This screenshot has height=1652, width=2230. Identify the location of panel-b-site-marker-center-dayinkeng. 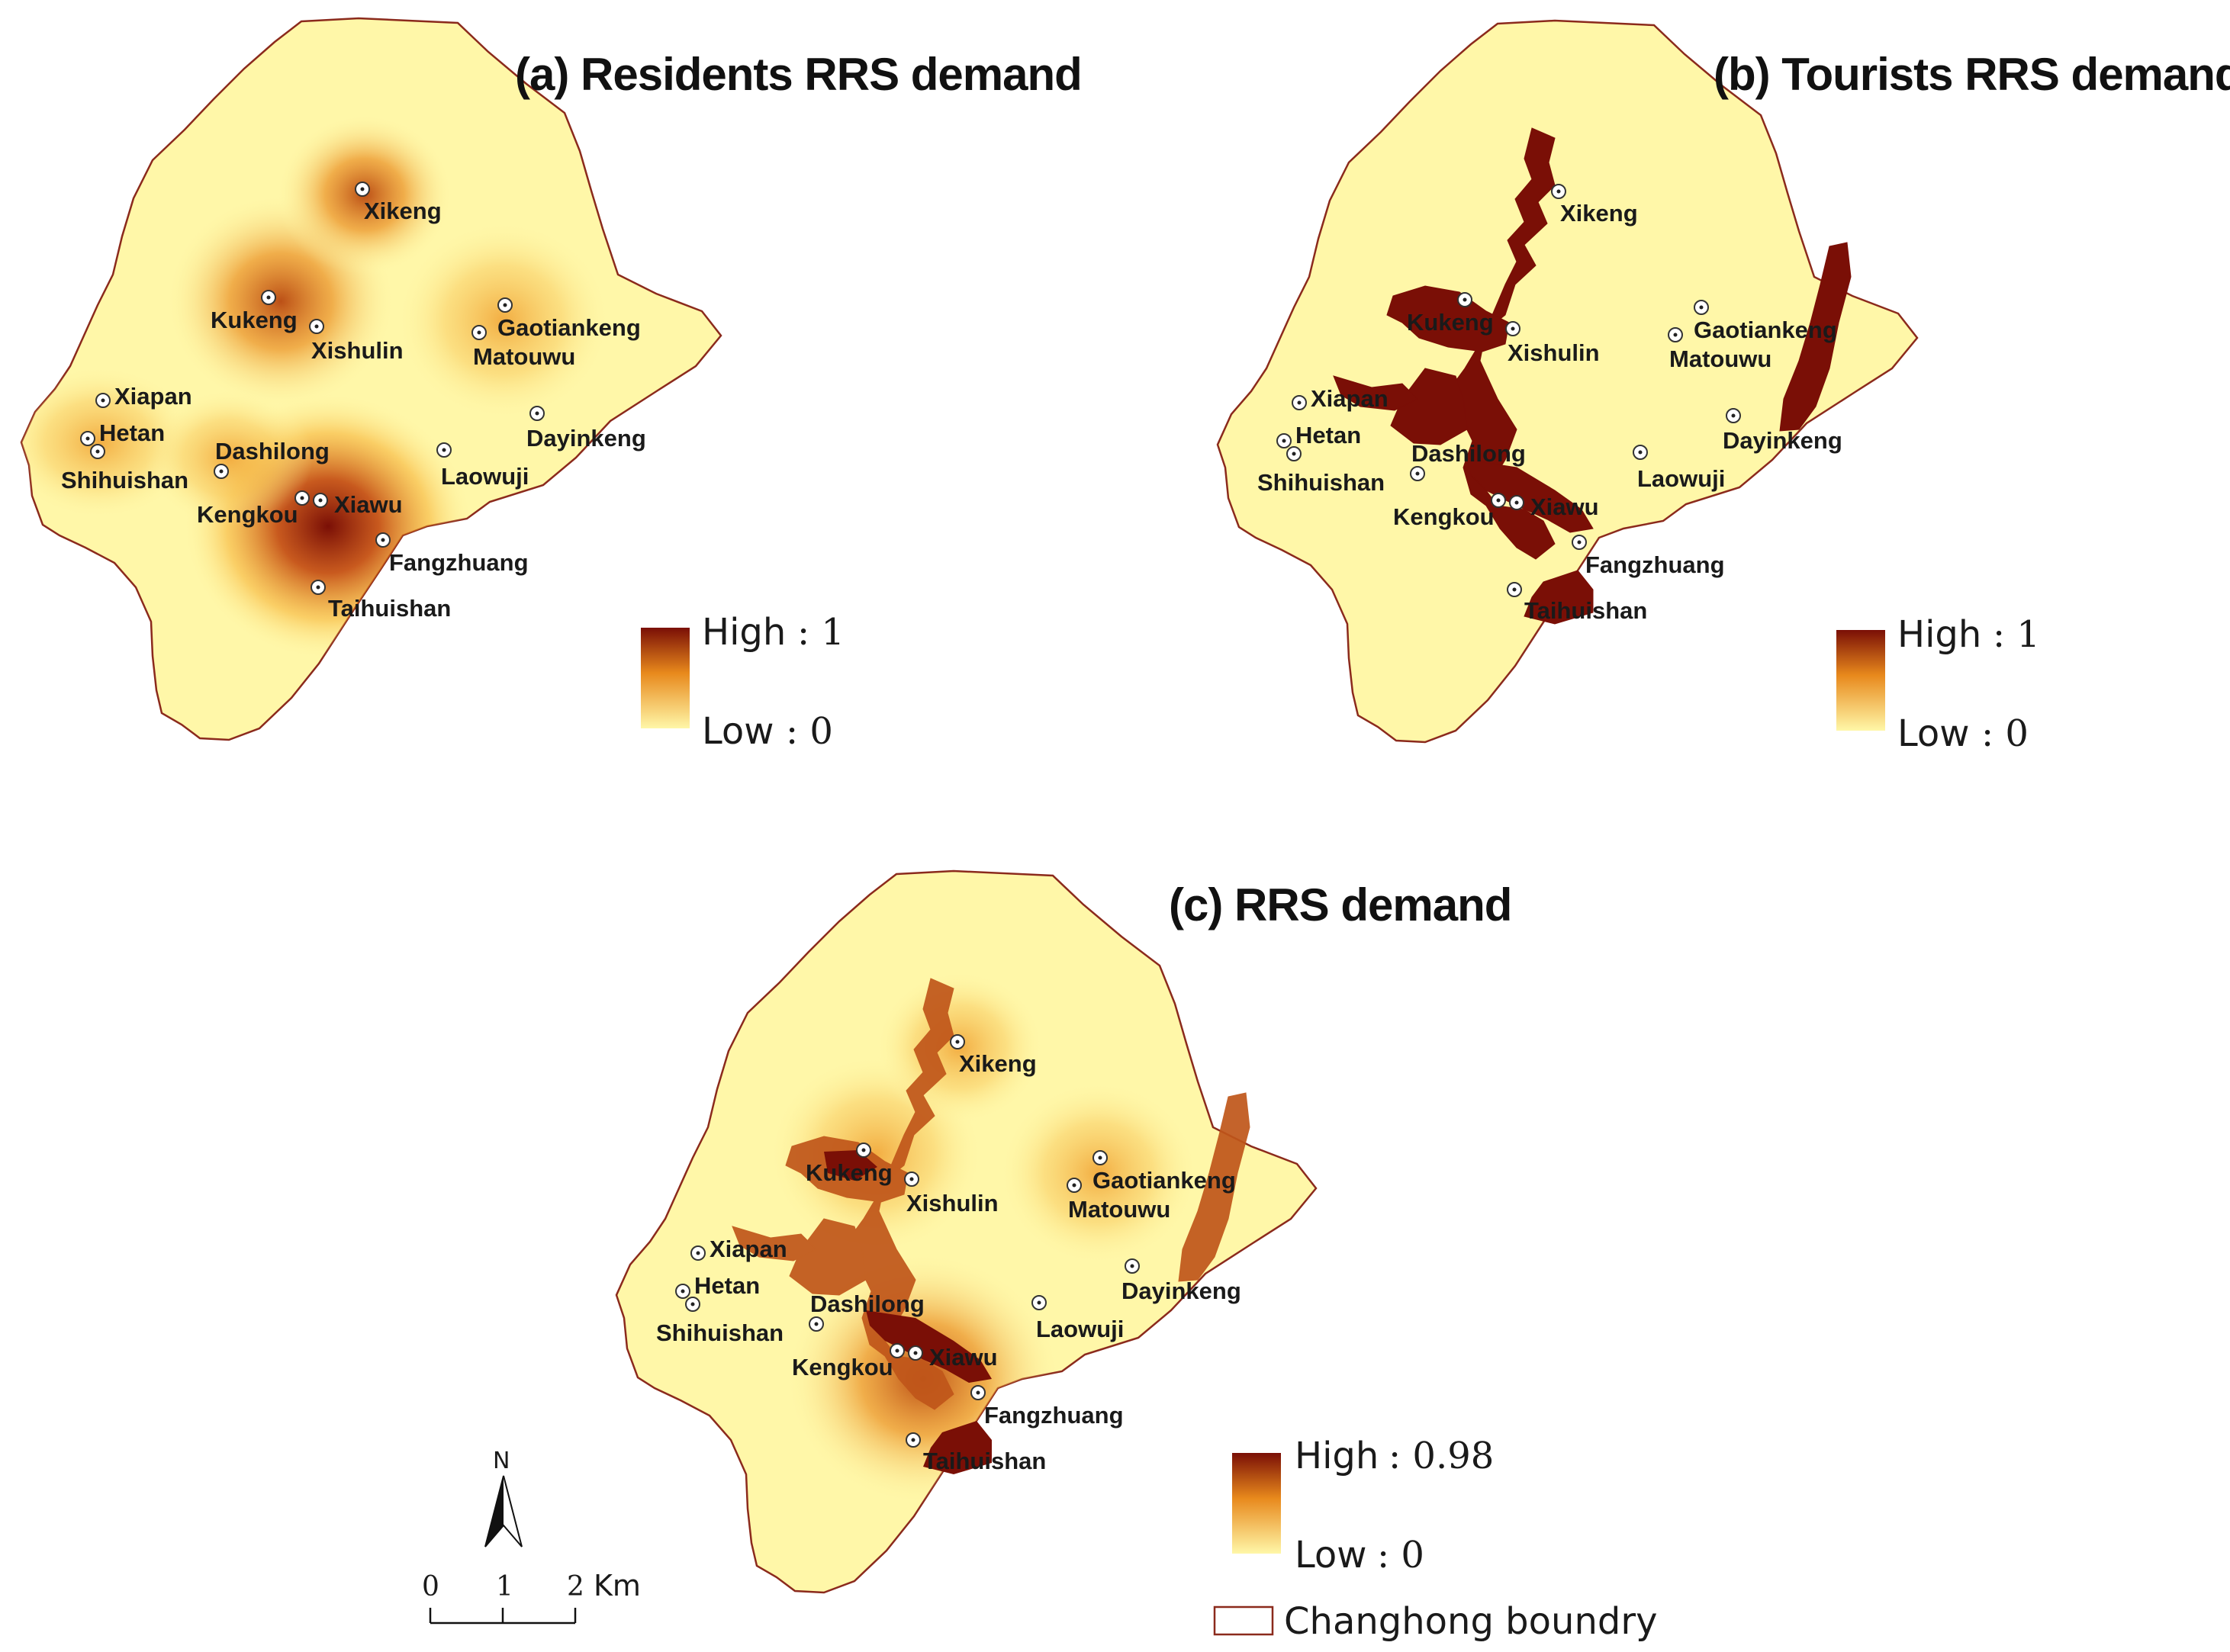
(1733, 415).